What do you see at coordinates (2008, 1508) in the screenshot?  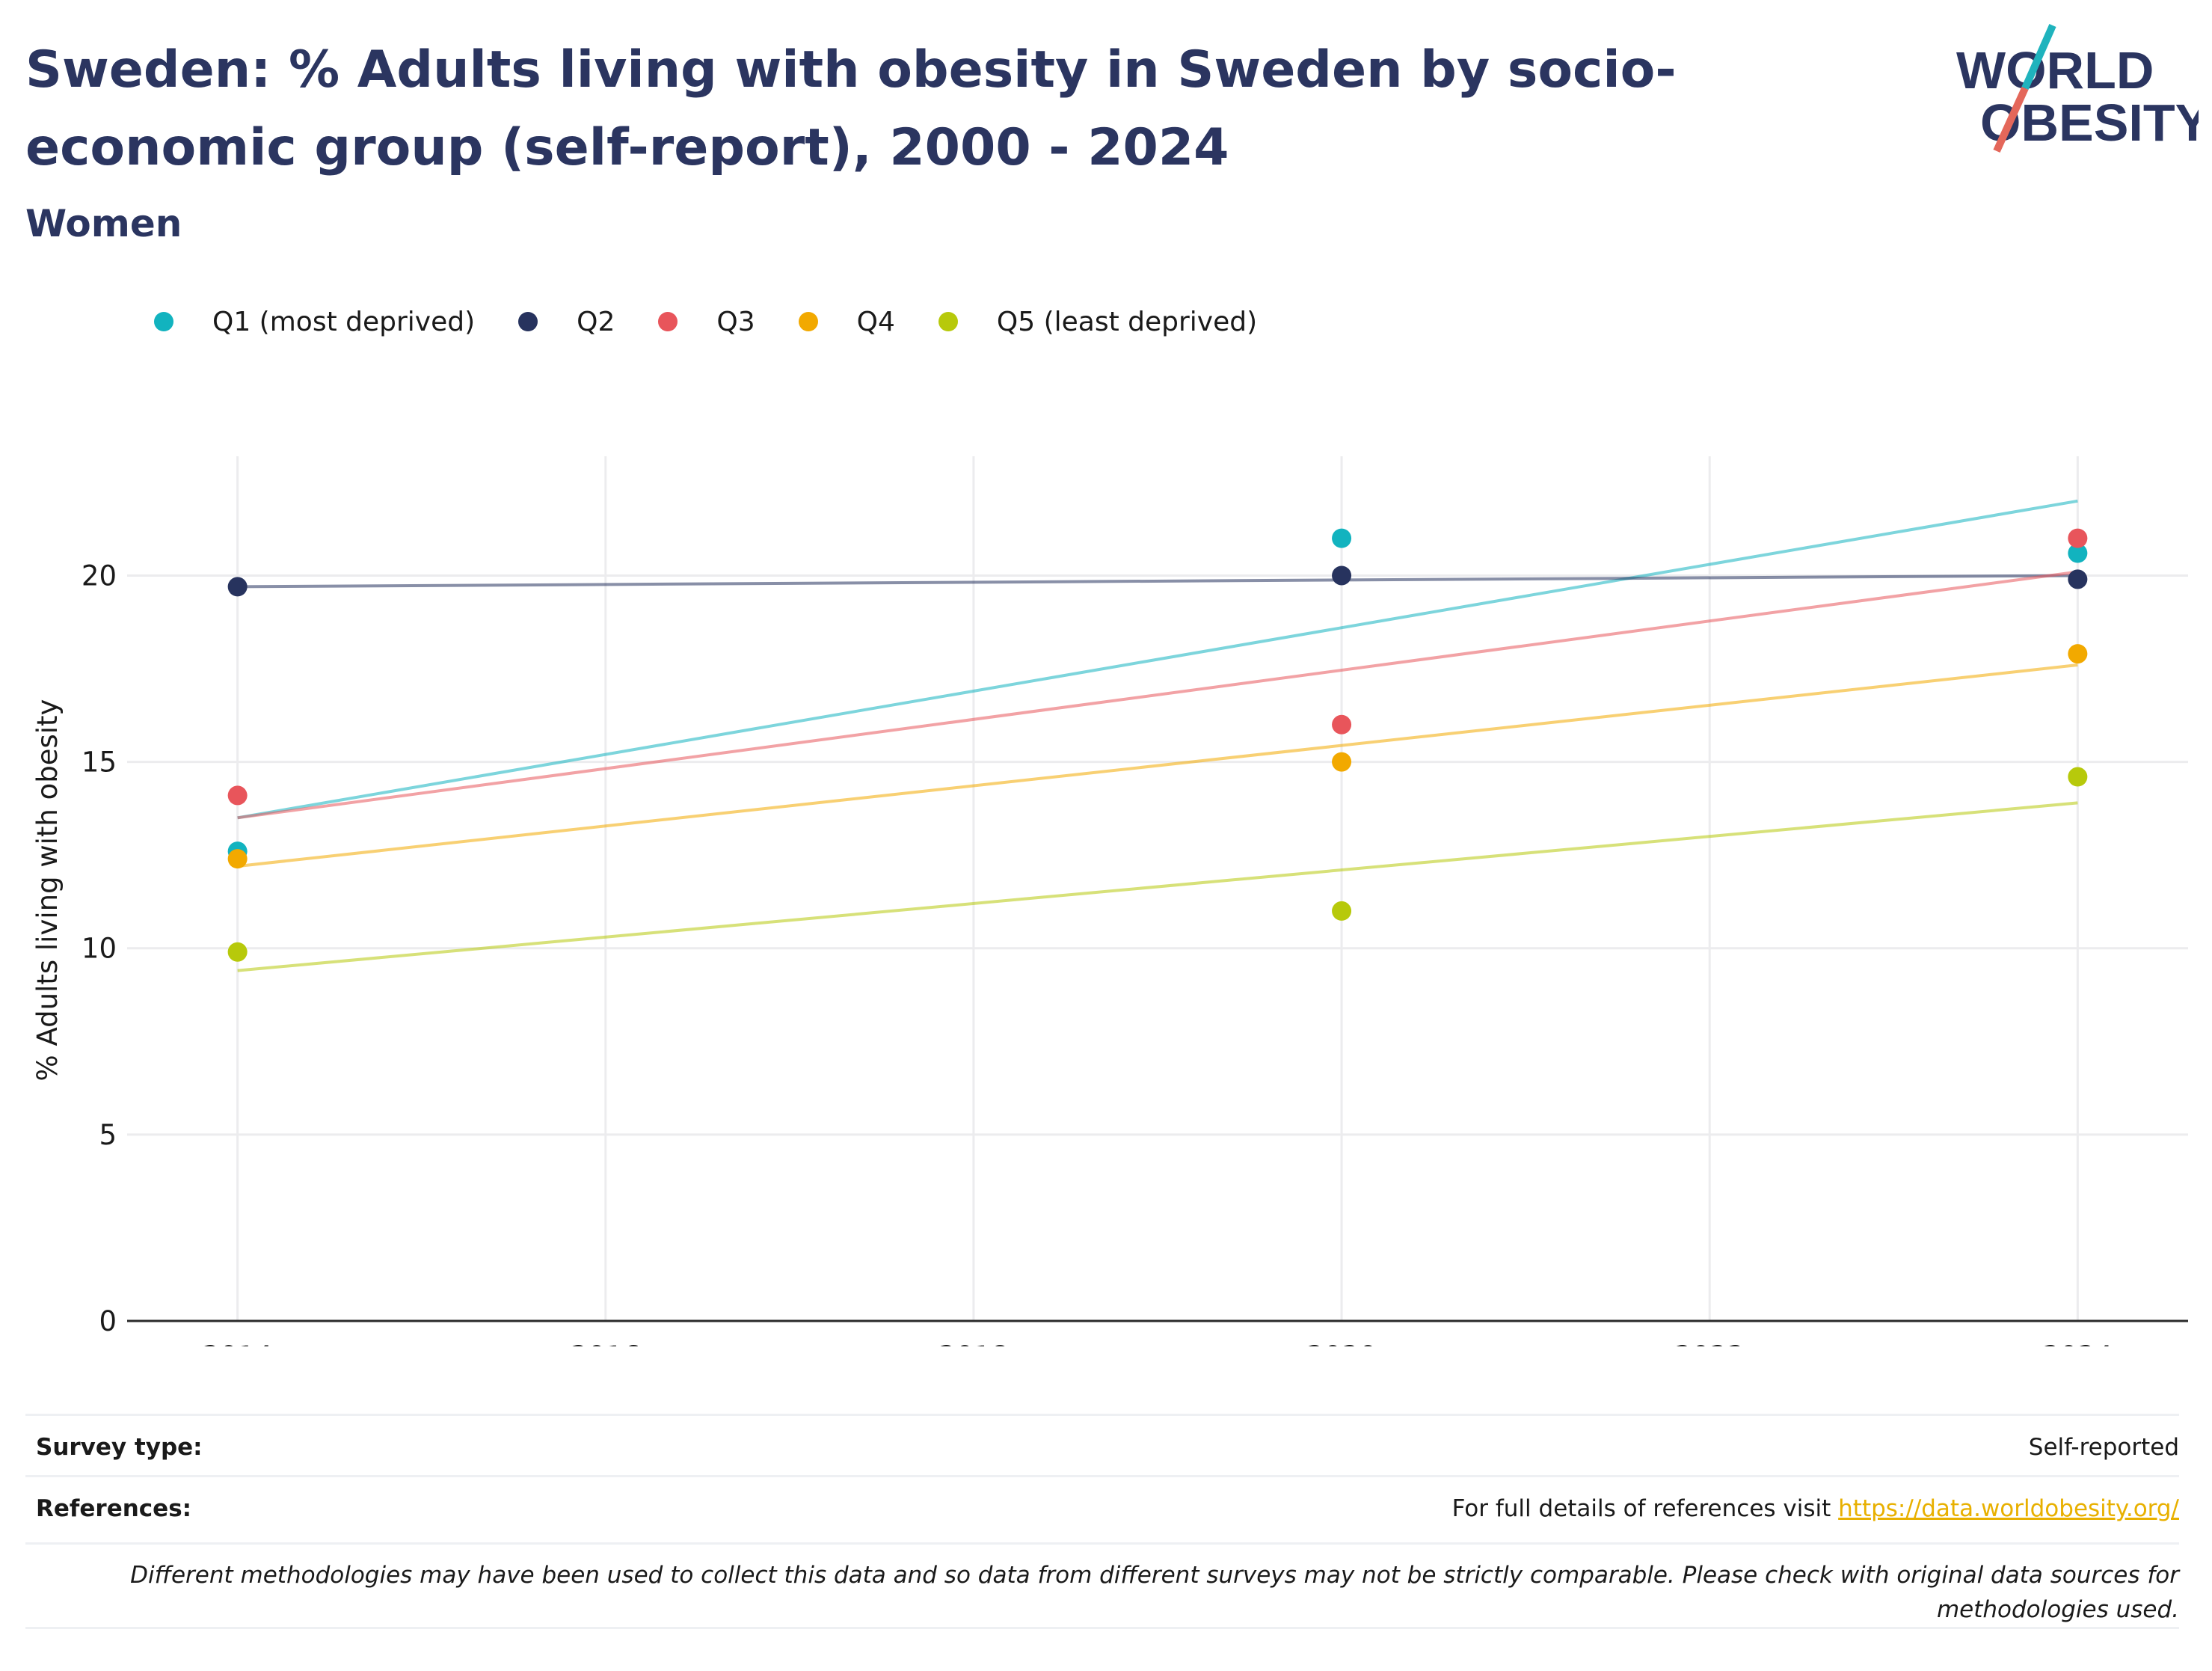 I see `references-link: https://data.worldobesity.org/` at bounding box center [2008, 1508].